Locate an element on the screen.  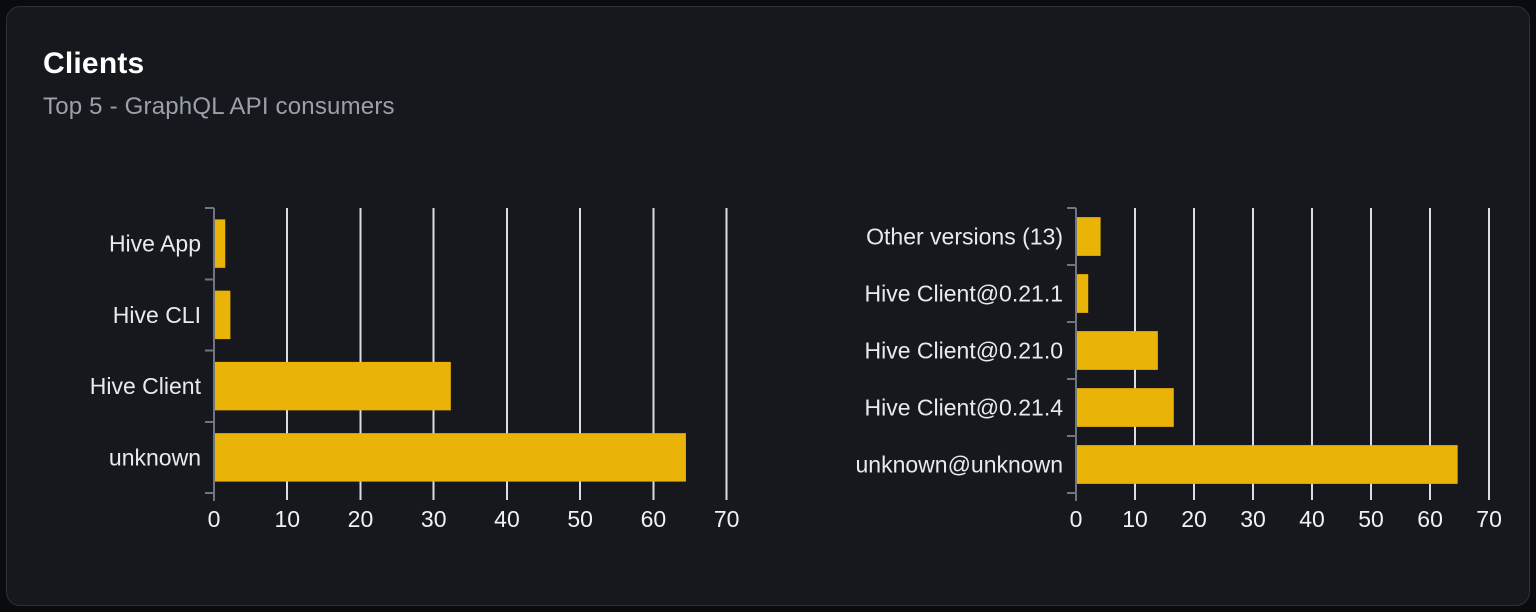
category-label: Other versions (13) is located at coordinates (964, 237).